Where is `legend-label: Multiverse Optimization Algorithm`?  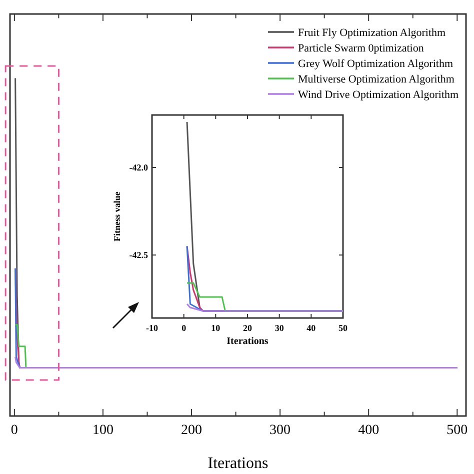 legend-label: Multiverse Optimization Algorithm is located at coordinates (376, 80).